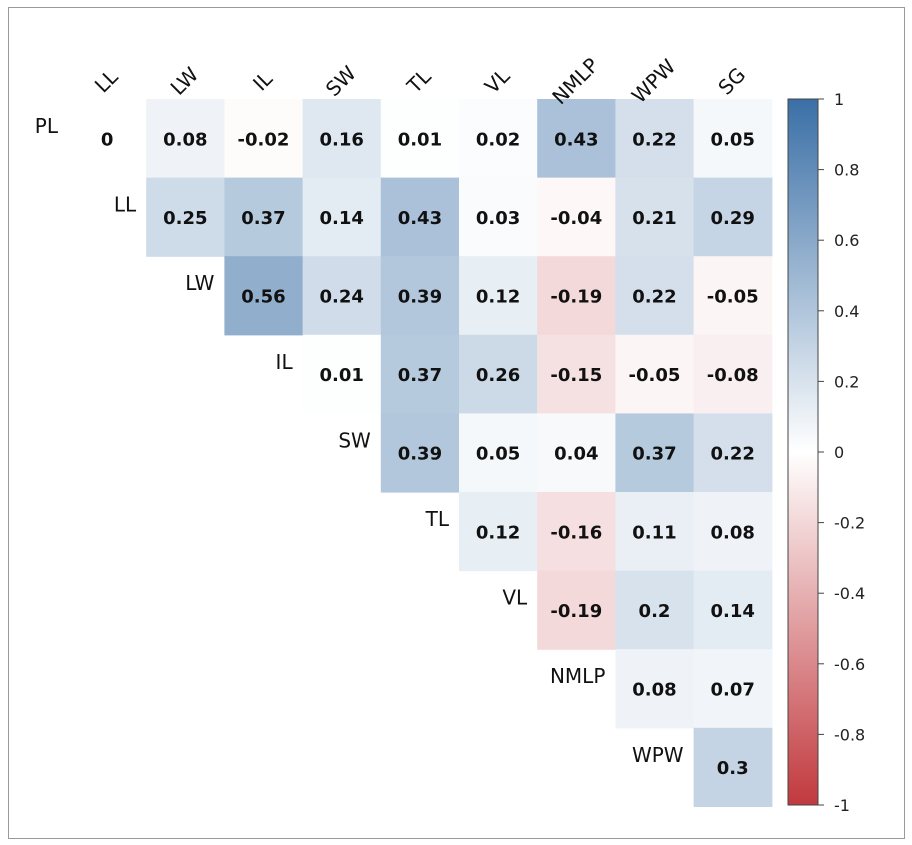 This screenshot has height=845, width=912. I want to click on row-label: TL, so click(437, 519).